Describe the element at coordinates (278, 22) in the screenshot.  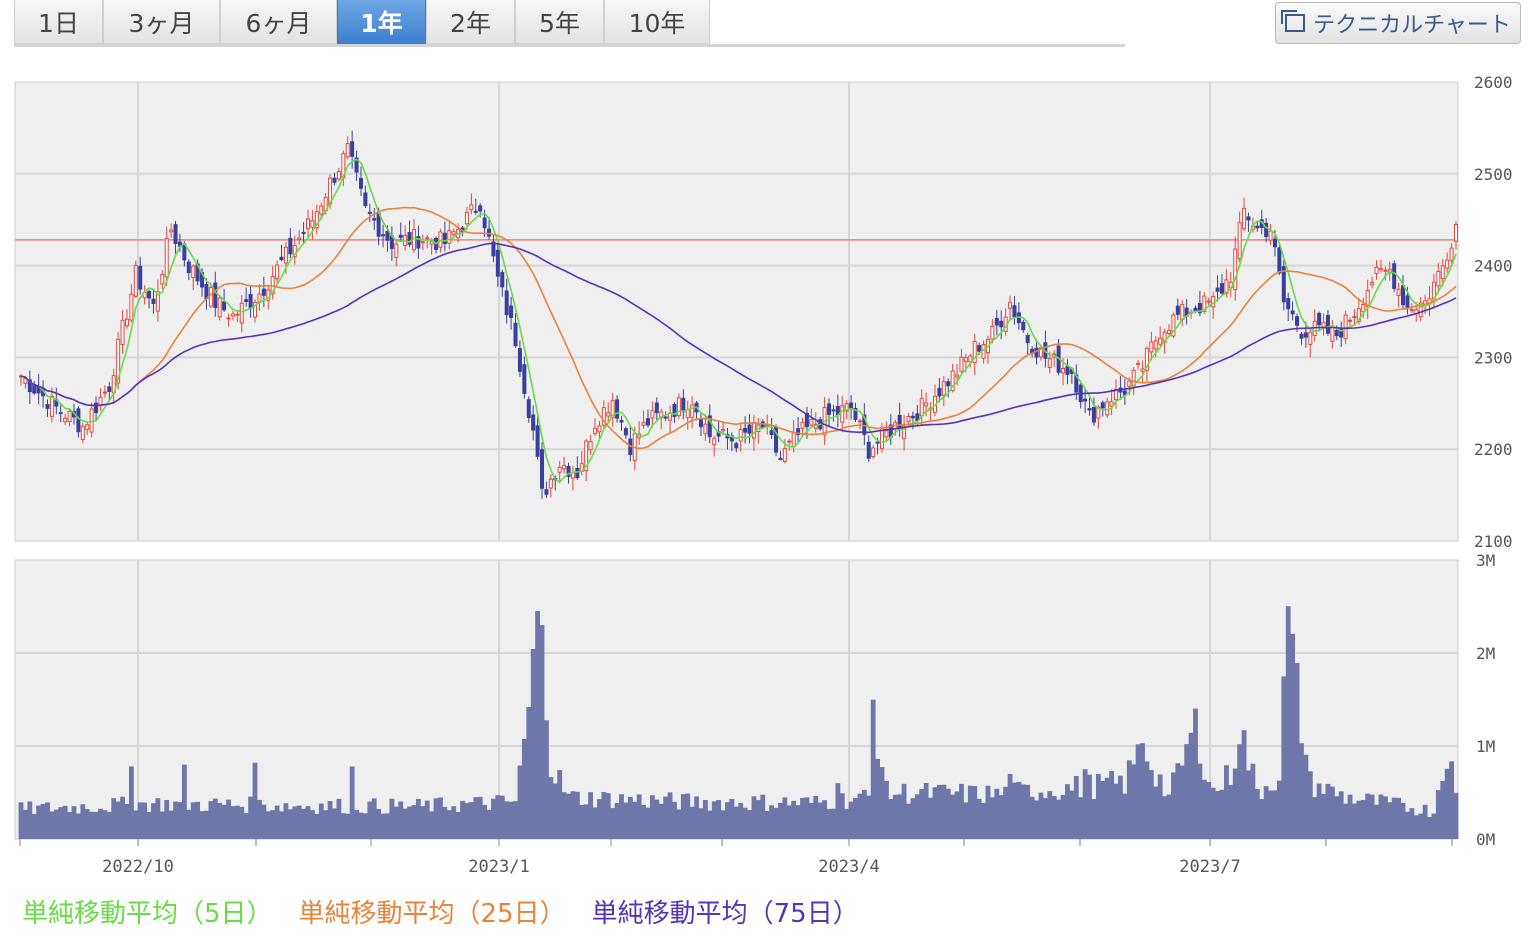
I see `tab-6m: 6ヶ月` at that location.